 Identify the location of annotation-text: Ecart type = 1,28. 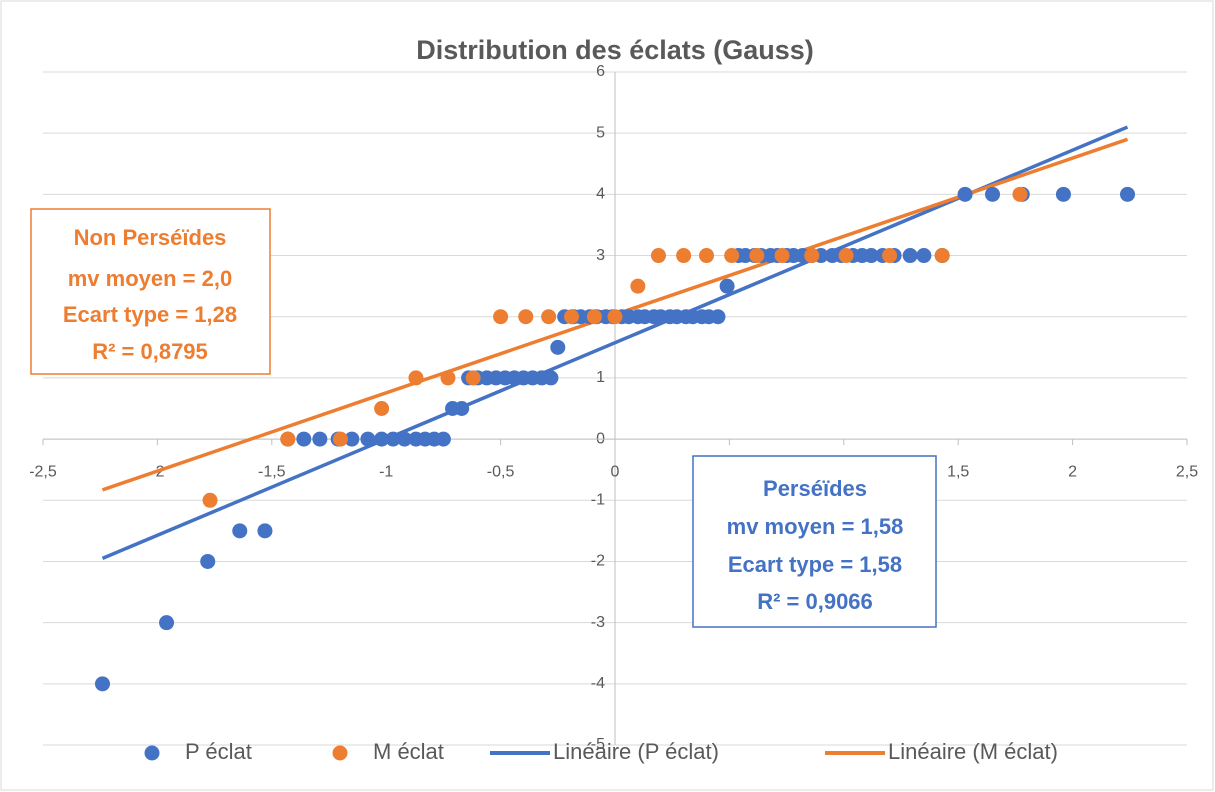
(150, 314).